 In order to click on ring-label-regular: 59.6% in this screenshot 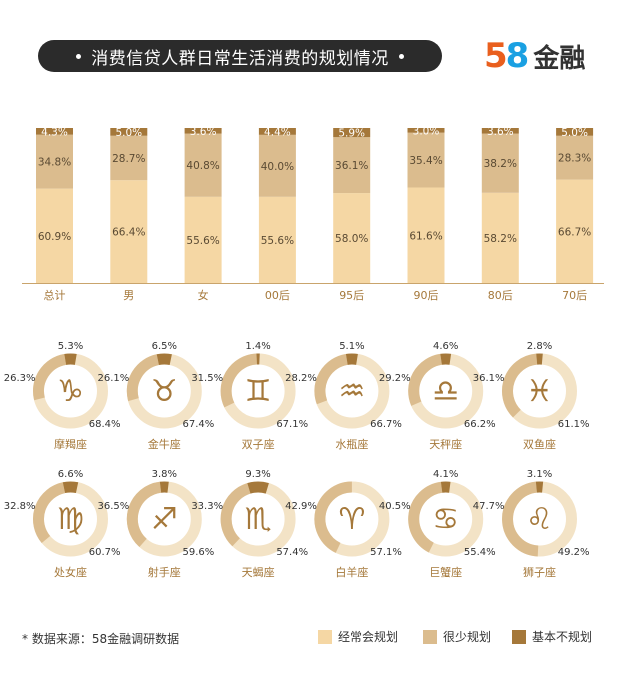, I will do `click(199, 552)`.